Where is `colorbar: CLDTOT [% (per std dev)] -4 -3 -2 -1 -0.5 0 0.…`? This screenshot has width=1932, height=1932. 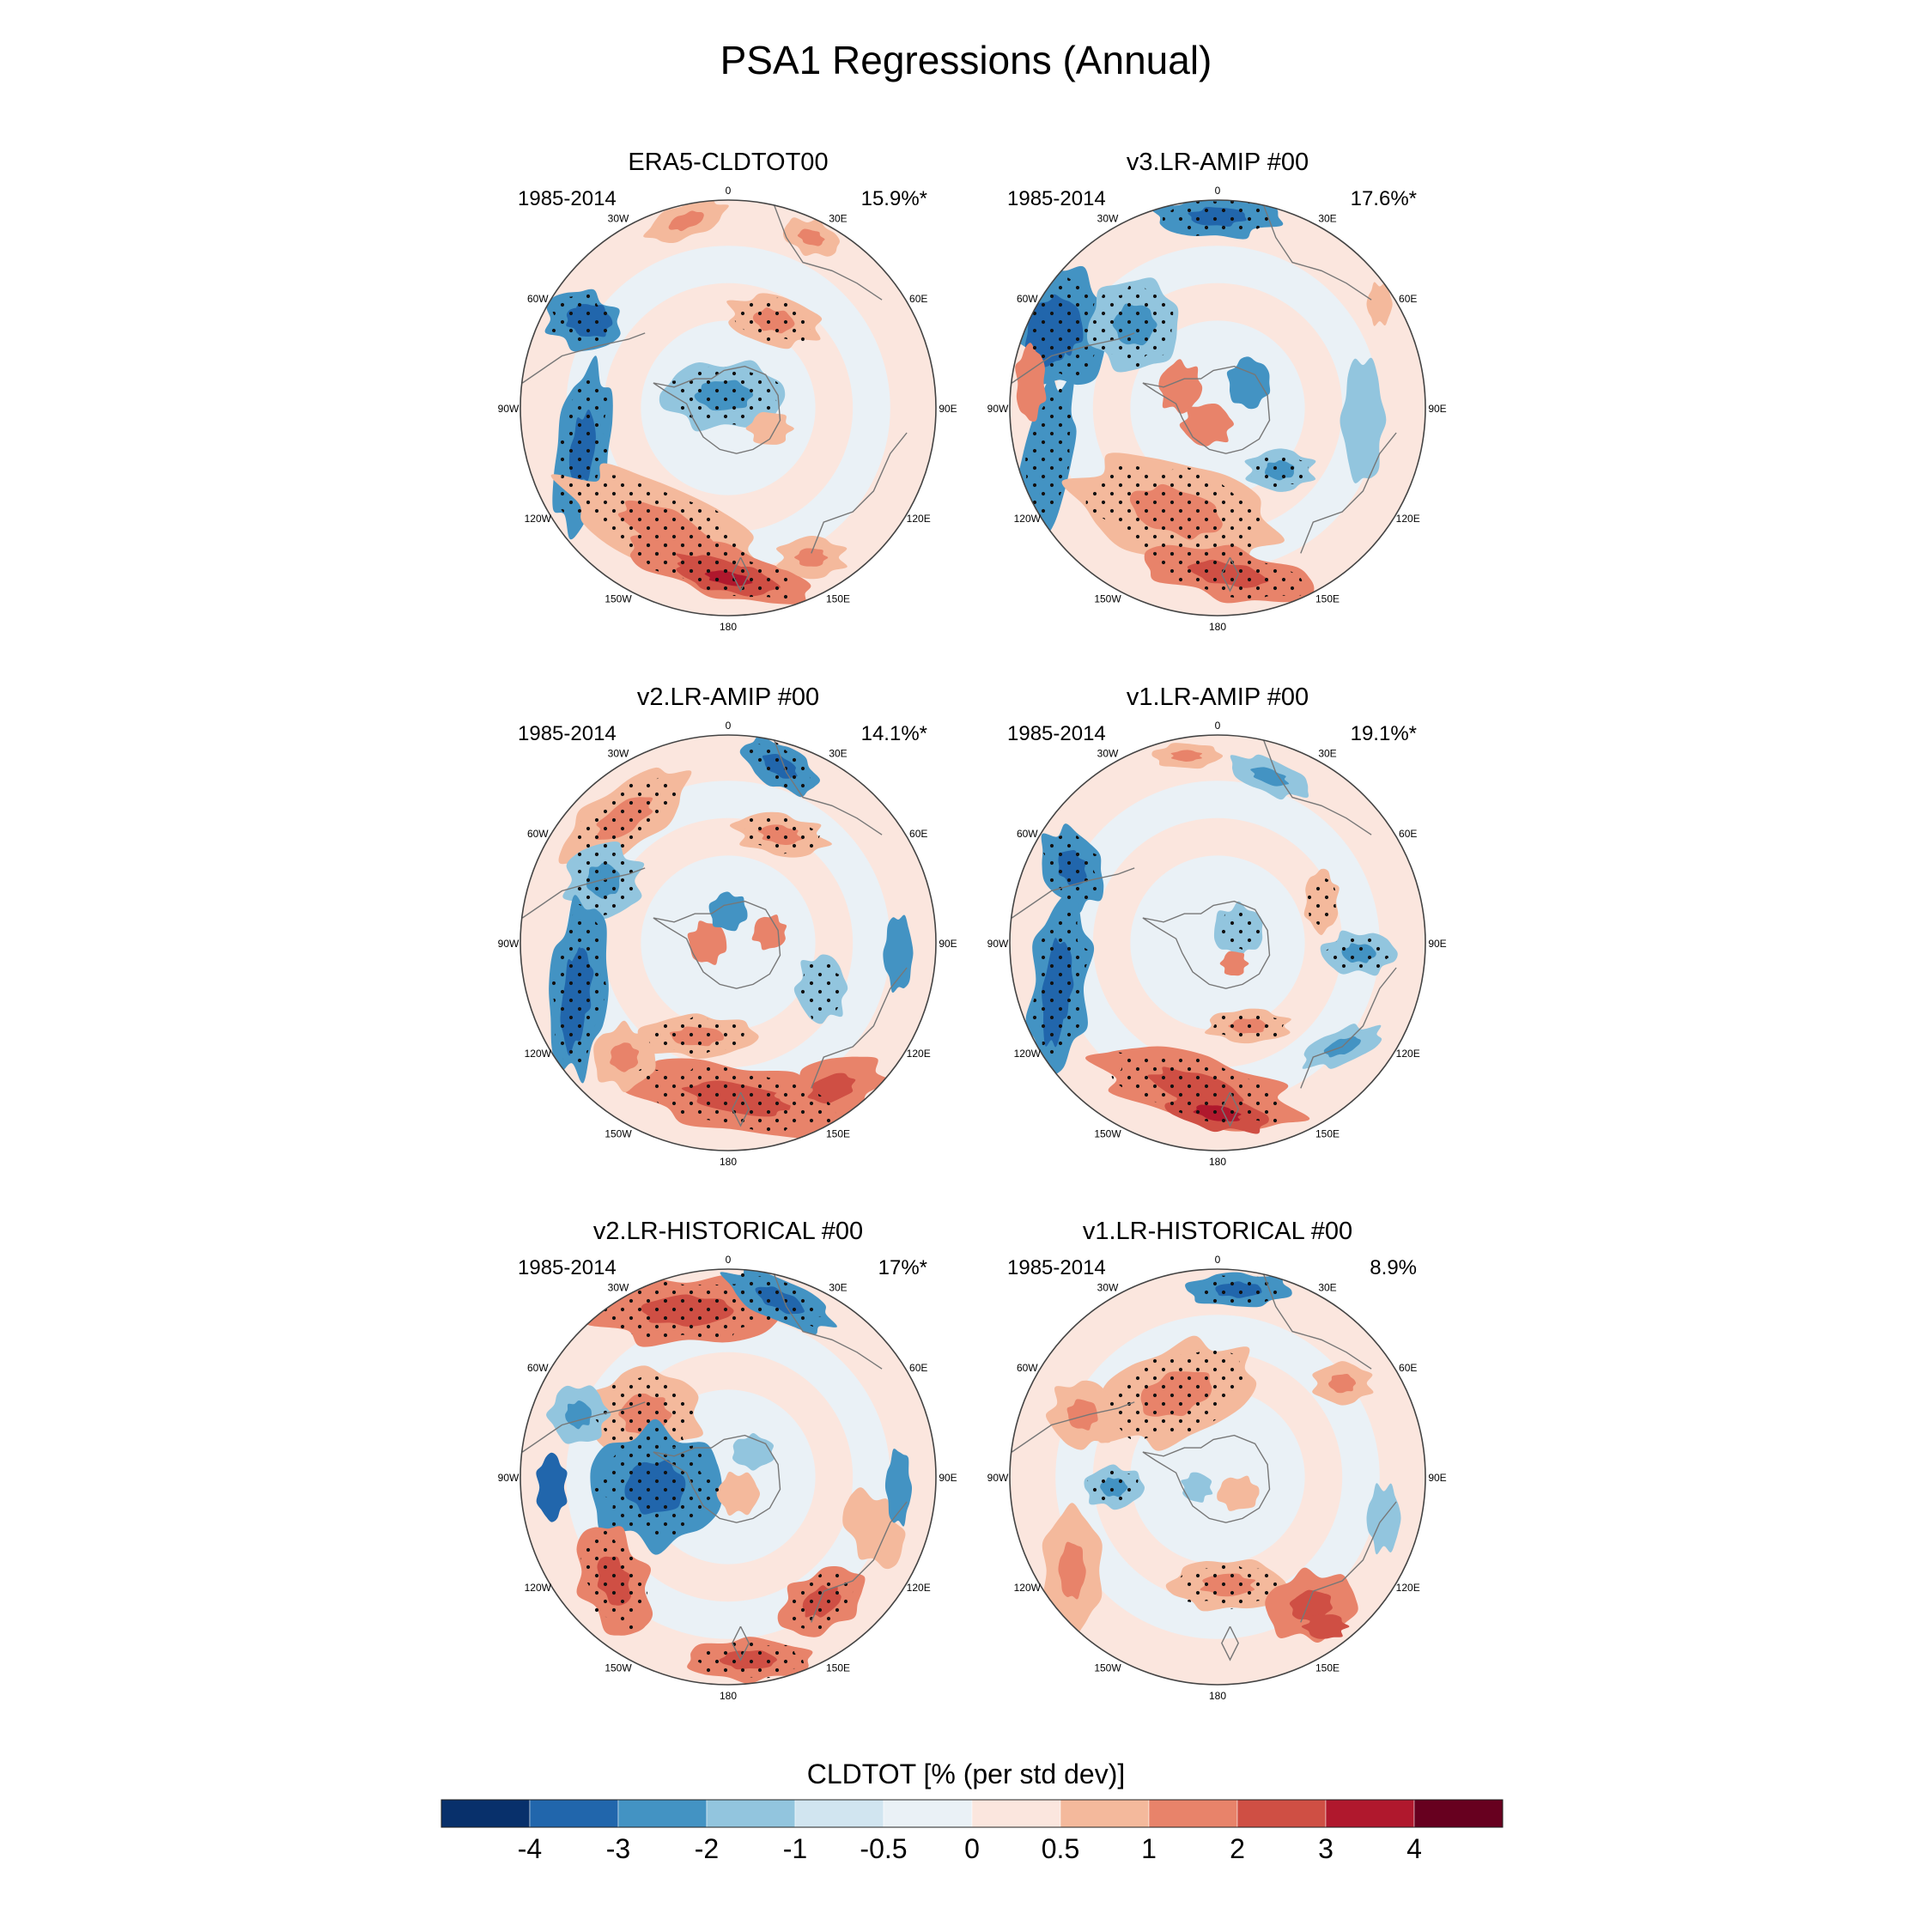
colorbar: CLDTOT [% (per std dev)] -4 -3 -2 -1 -0.5 0 0.… is located at coordinates (972, 1812).